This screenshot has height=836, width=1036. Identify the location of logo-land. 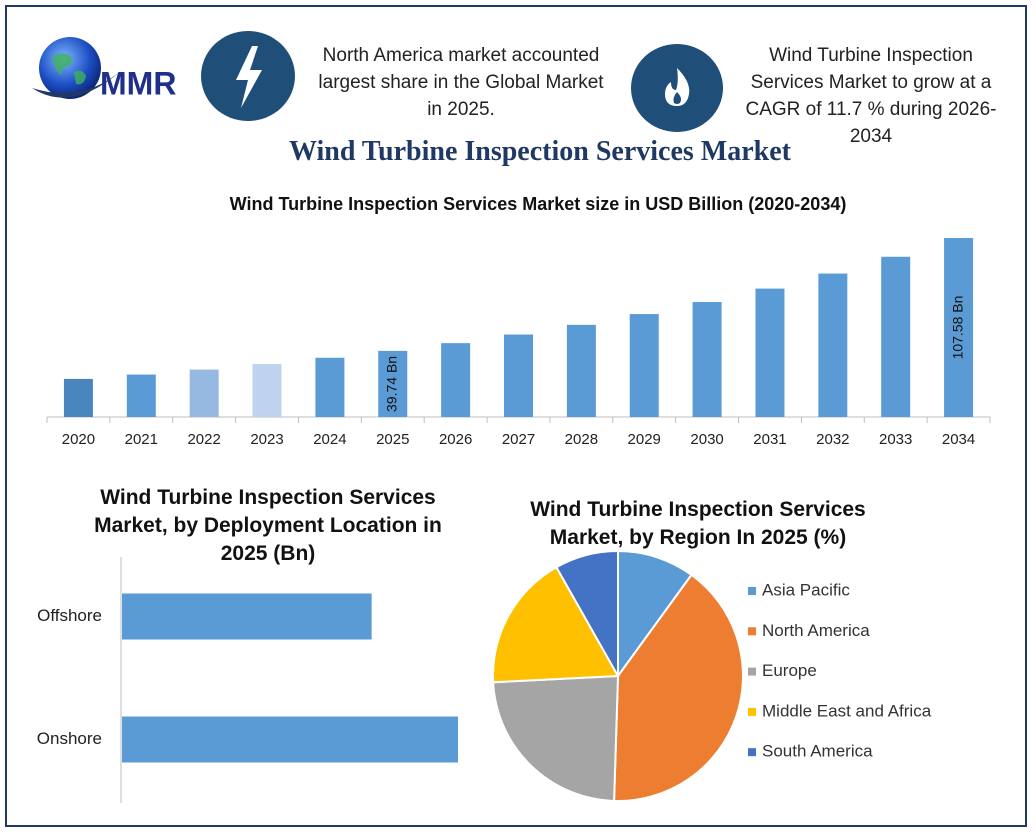
(69, 69).